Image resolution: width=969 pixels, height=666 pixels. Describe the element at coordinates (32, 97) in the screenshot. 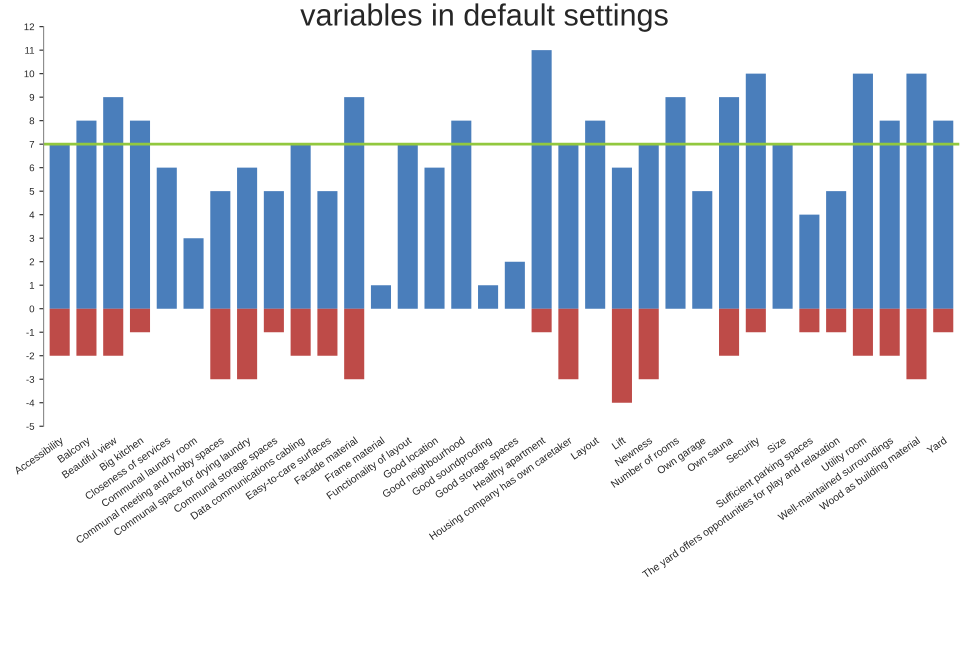

I see `y-tick-label: 9` at that location.